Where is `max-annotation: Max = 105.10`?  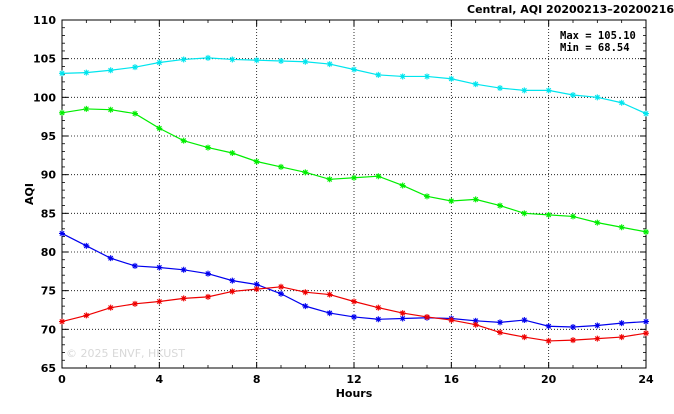 max-annotation: Max = 105.10 is located at coordinates (598, 36).